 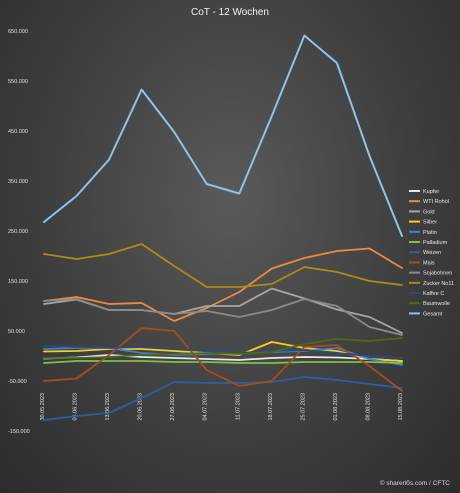 I want to click on y-tick-label: 50.000, so click(x=16, y=332).